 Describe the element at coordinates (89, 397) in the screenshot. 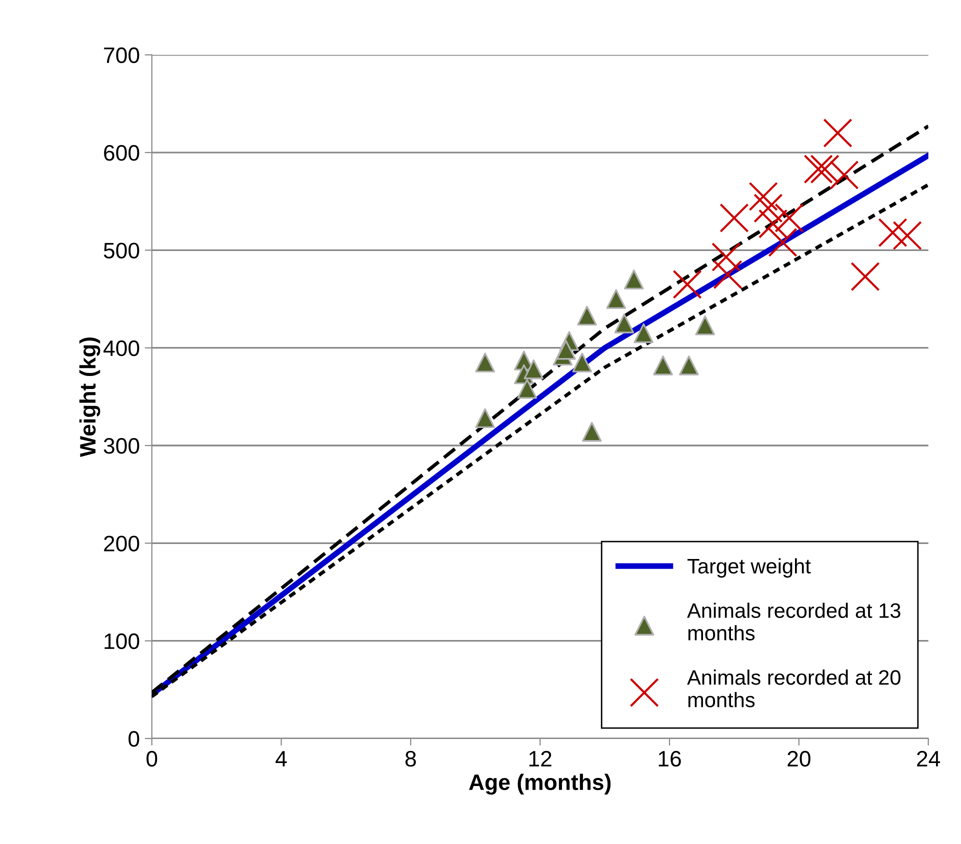

I see `y-axis-title: Weight (kg)` at that location.